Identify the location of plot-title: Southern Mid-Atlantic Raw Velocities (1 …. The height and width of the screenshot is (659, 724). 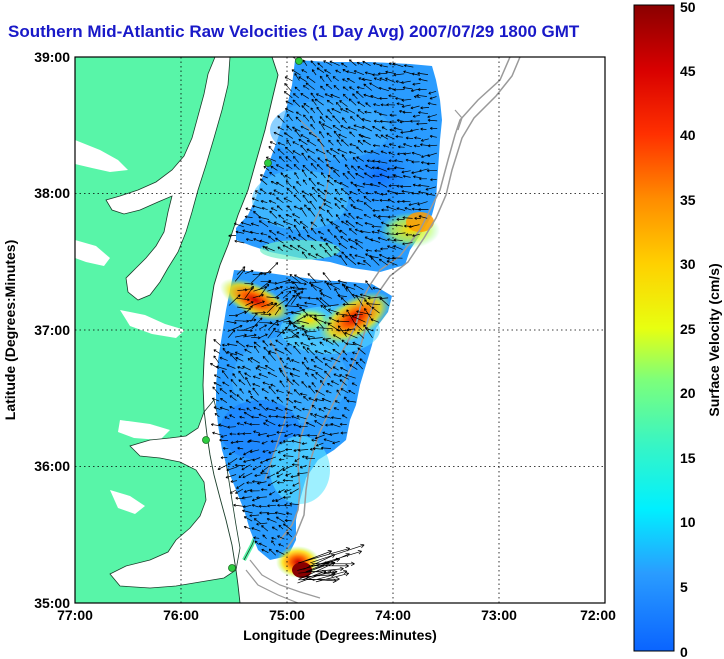
(294, 31).